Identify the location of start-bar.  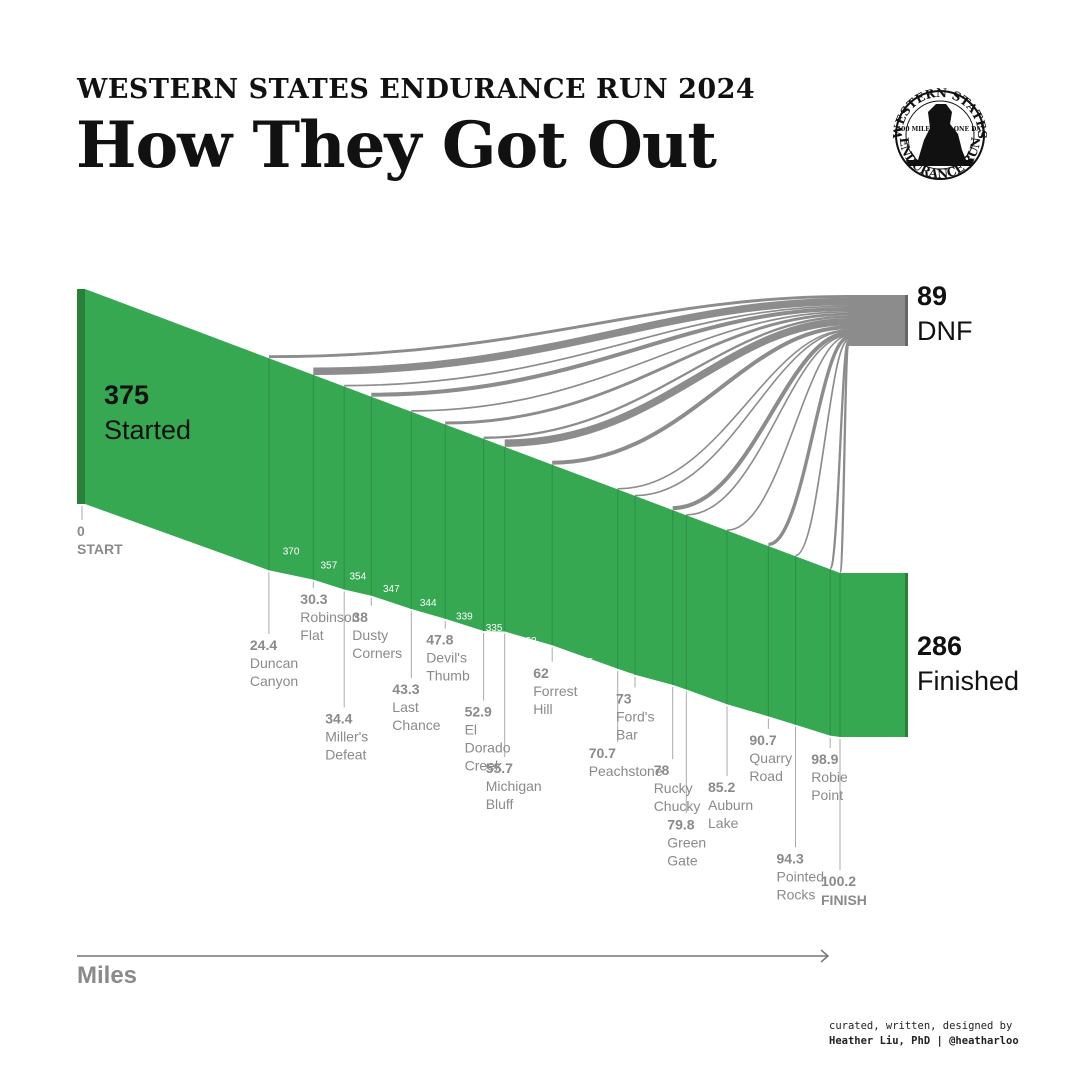
(81, 396).